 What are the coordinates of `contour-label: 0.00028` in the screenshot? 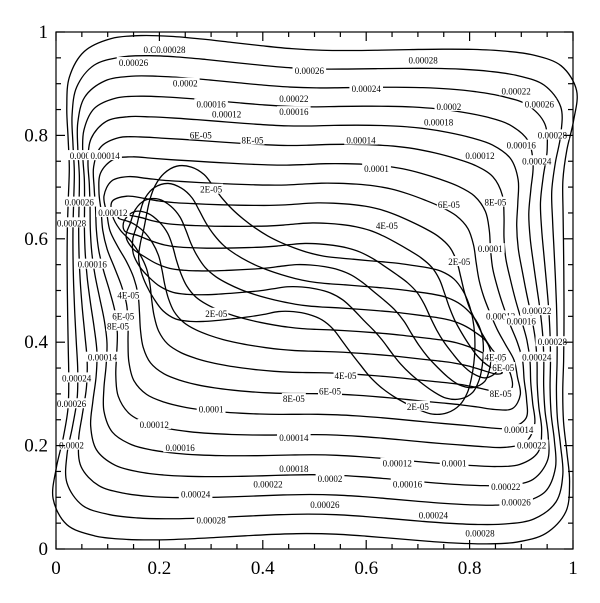 It's located at (72, 223).